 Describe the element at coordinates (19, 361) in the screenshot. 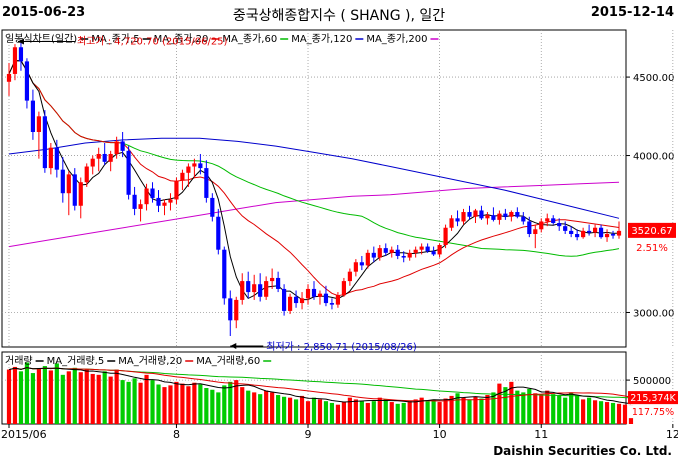

I see `volume-legend-label: 거래량` at that location.